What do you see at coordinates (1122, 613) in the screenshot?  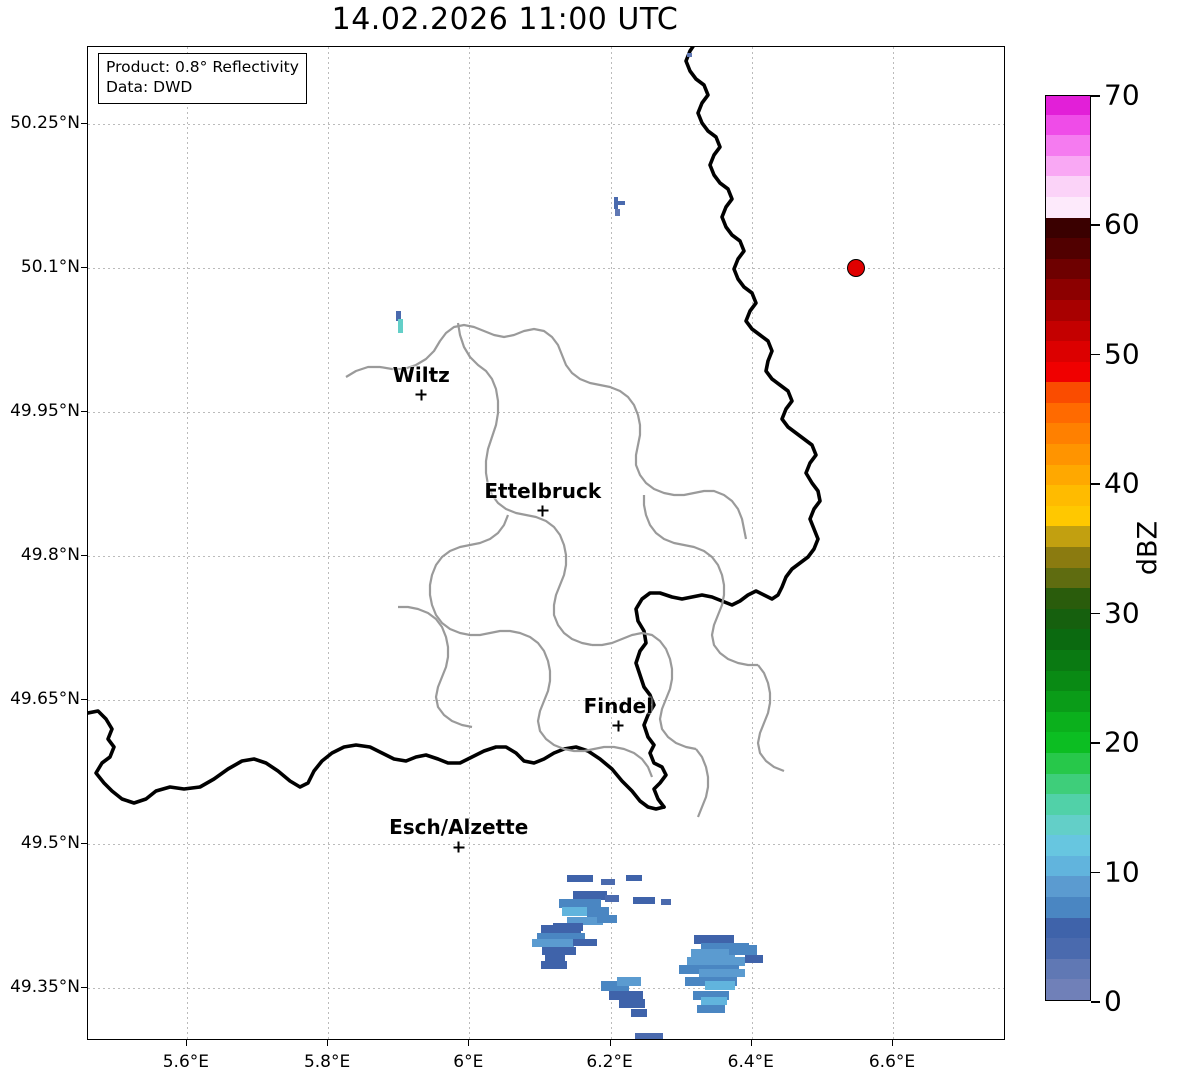 I see `colorbar-tick-label: 30` at bounding box center [1122, 613].